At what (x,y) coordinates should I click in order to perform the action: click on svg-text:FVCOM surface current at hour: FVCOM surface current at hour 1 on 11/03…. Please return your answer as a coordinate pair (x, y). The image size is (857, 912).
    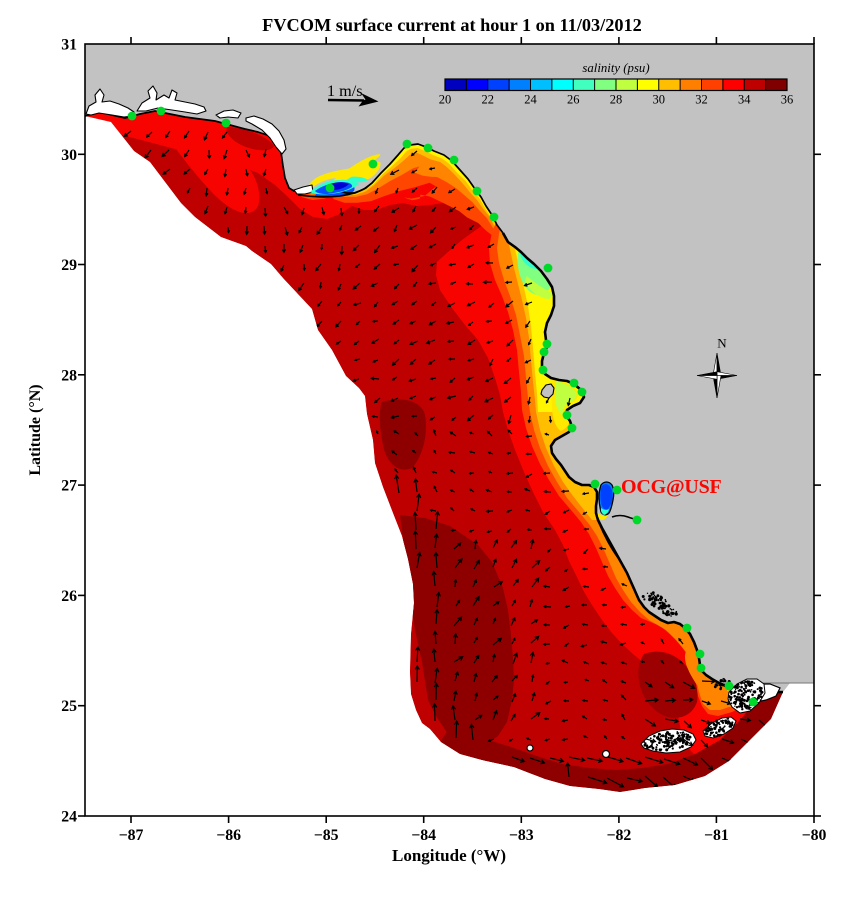
    Looking at the image, I should click on (452, 25).